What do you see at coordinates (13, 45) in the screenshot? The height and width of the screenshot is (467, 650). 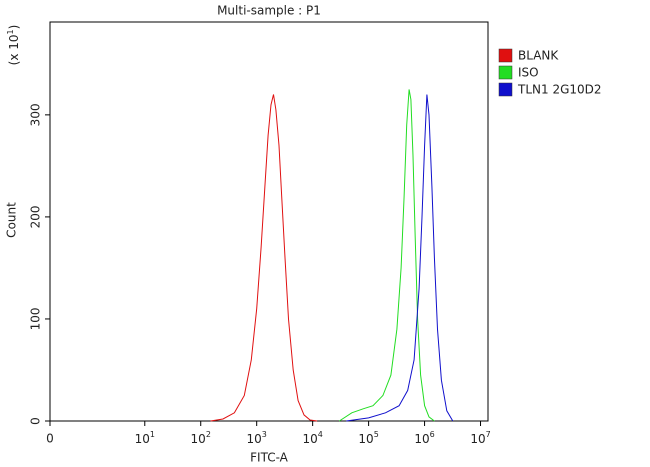 I see `y-multiplier: (x 101)` at bounding box center [13, 45].